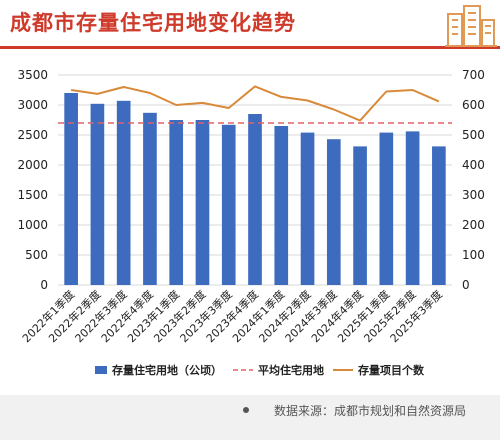 The image size is (500, 440). I want to click on legend-label: 平均住宅用地, so click(291, 370).